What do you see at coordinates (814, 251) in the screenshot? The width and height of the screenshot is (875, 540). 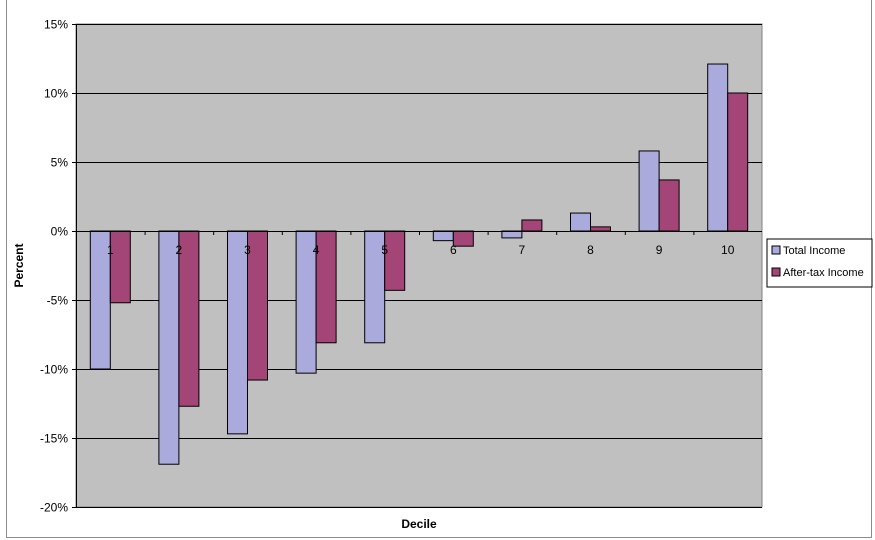 I see `legend-label-total-income: Total Income` at bounding box center [814, 251].